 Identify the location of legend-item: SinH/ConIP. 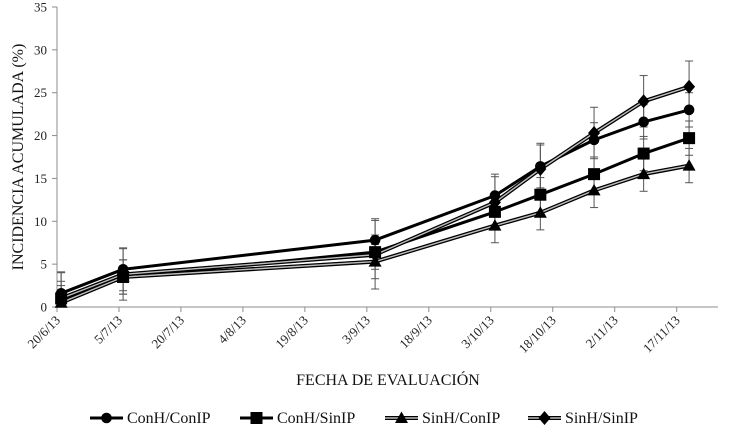
(442, 418).